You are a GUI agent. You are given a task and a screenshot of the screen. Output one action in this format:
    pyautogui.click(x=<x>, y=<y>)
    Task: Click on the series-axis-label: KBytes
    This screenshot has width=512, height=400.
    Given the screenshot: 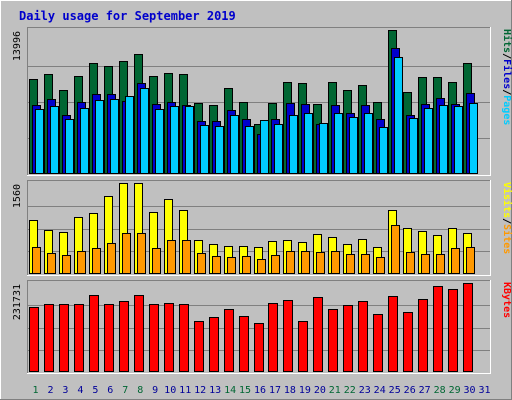 What is the action you would take?
    pyautogui.click(x=506, y=300)
    